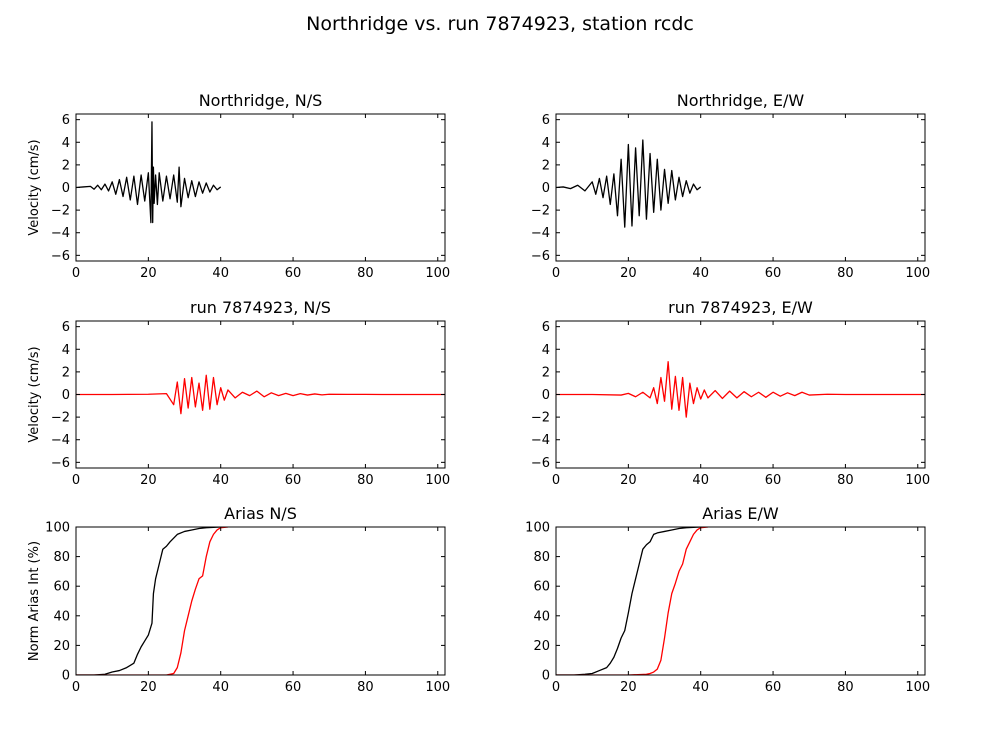  I want to click on subplot-6: Arias E/W 0 20 40 60 80 100 0 20 40 60 80 100, so click(727, 599).